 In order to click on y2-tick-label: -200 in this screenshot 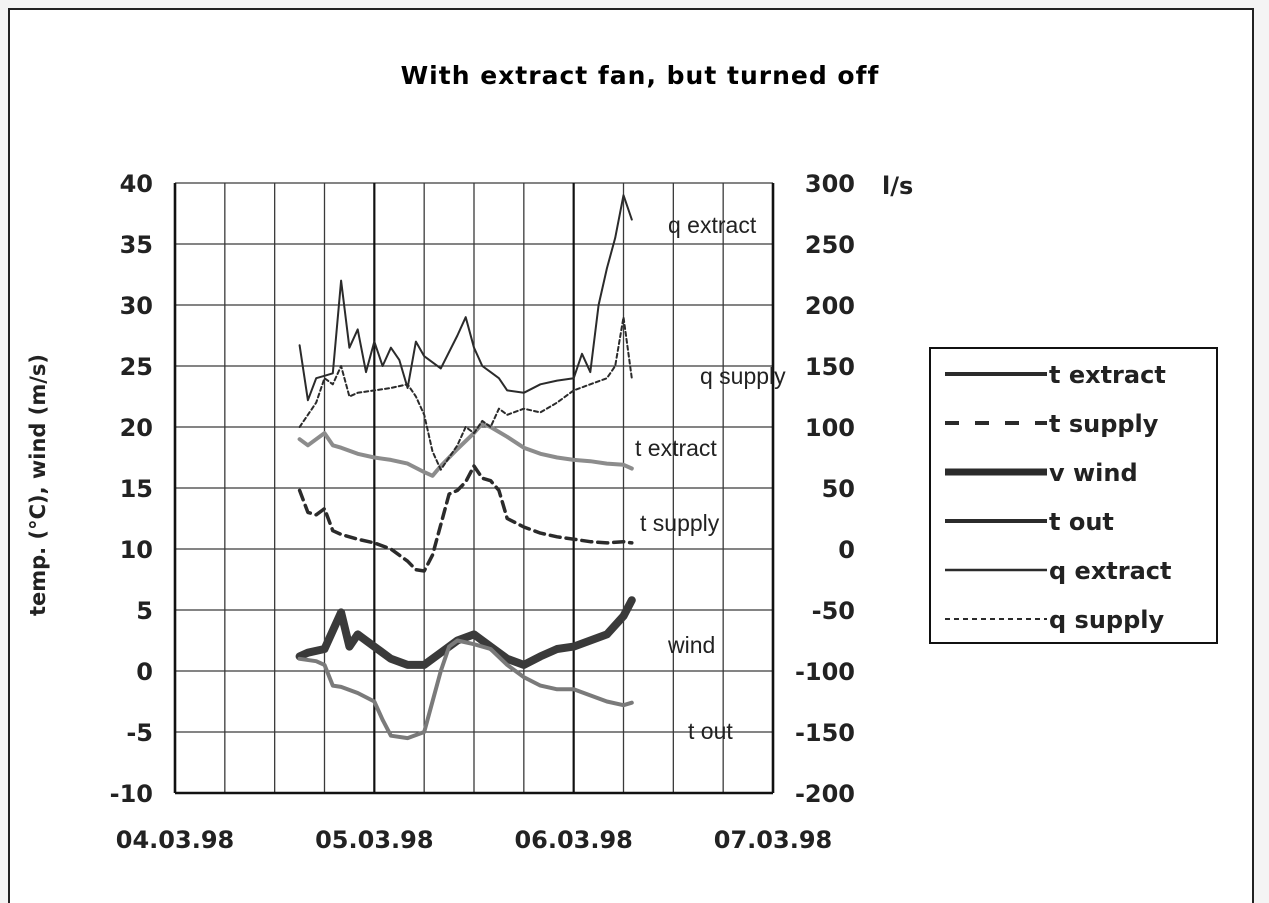, I will do `click(825, 794)`.